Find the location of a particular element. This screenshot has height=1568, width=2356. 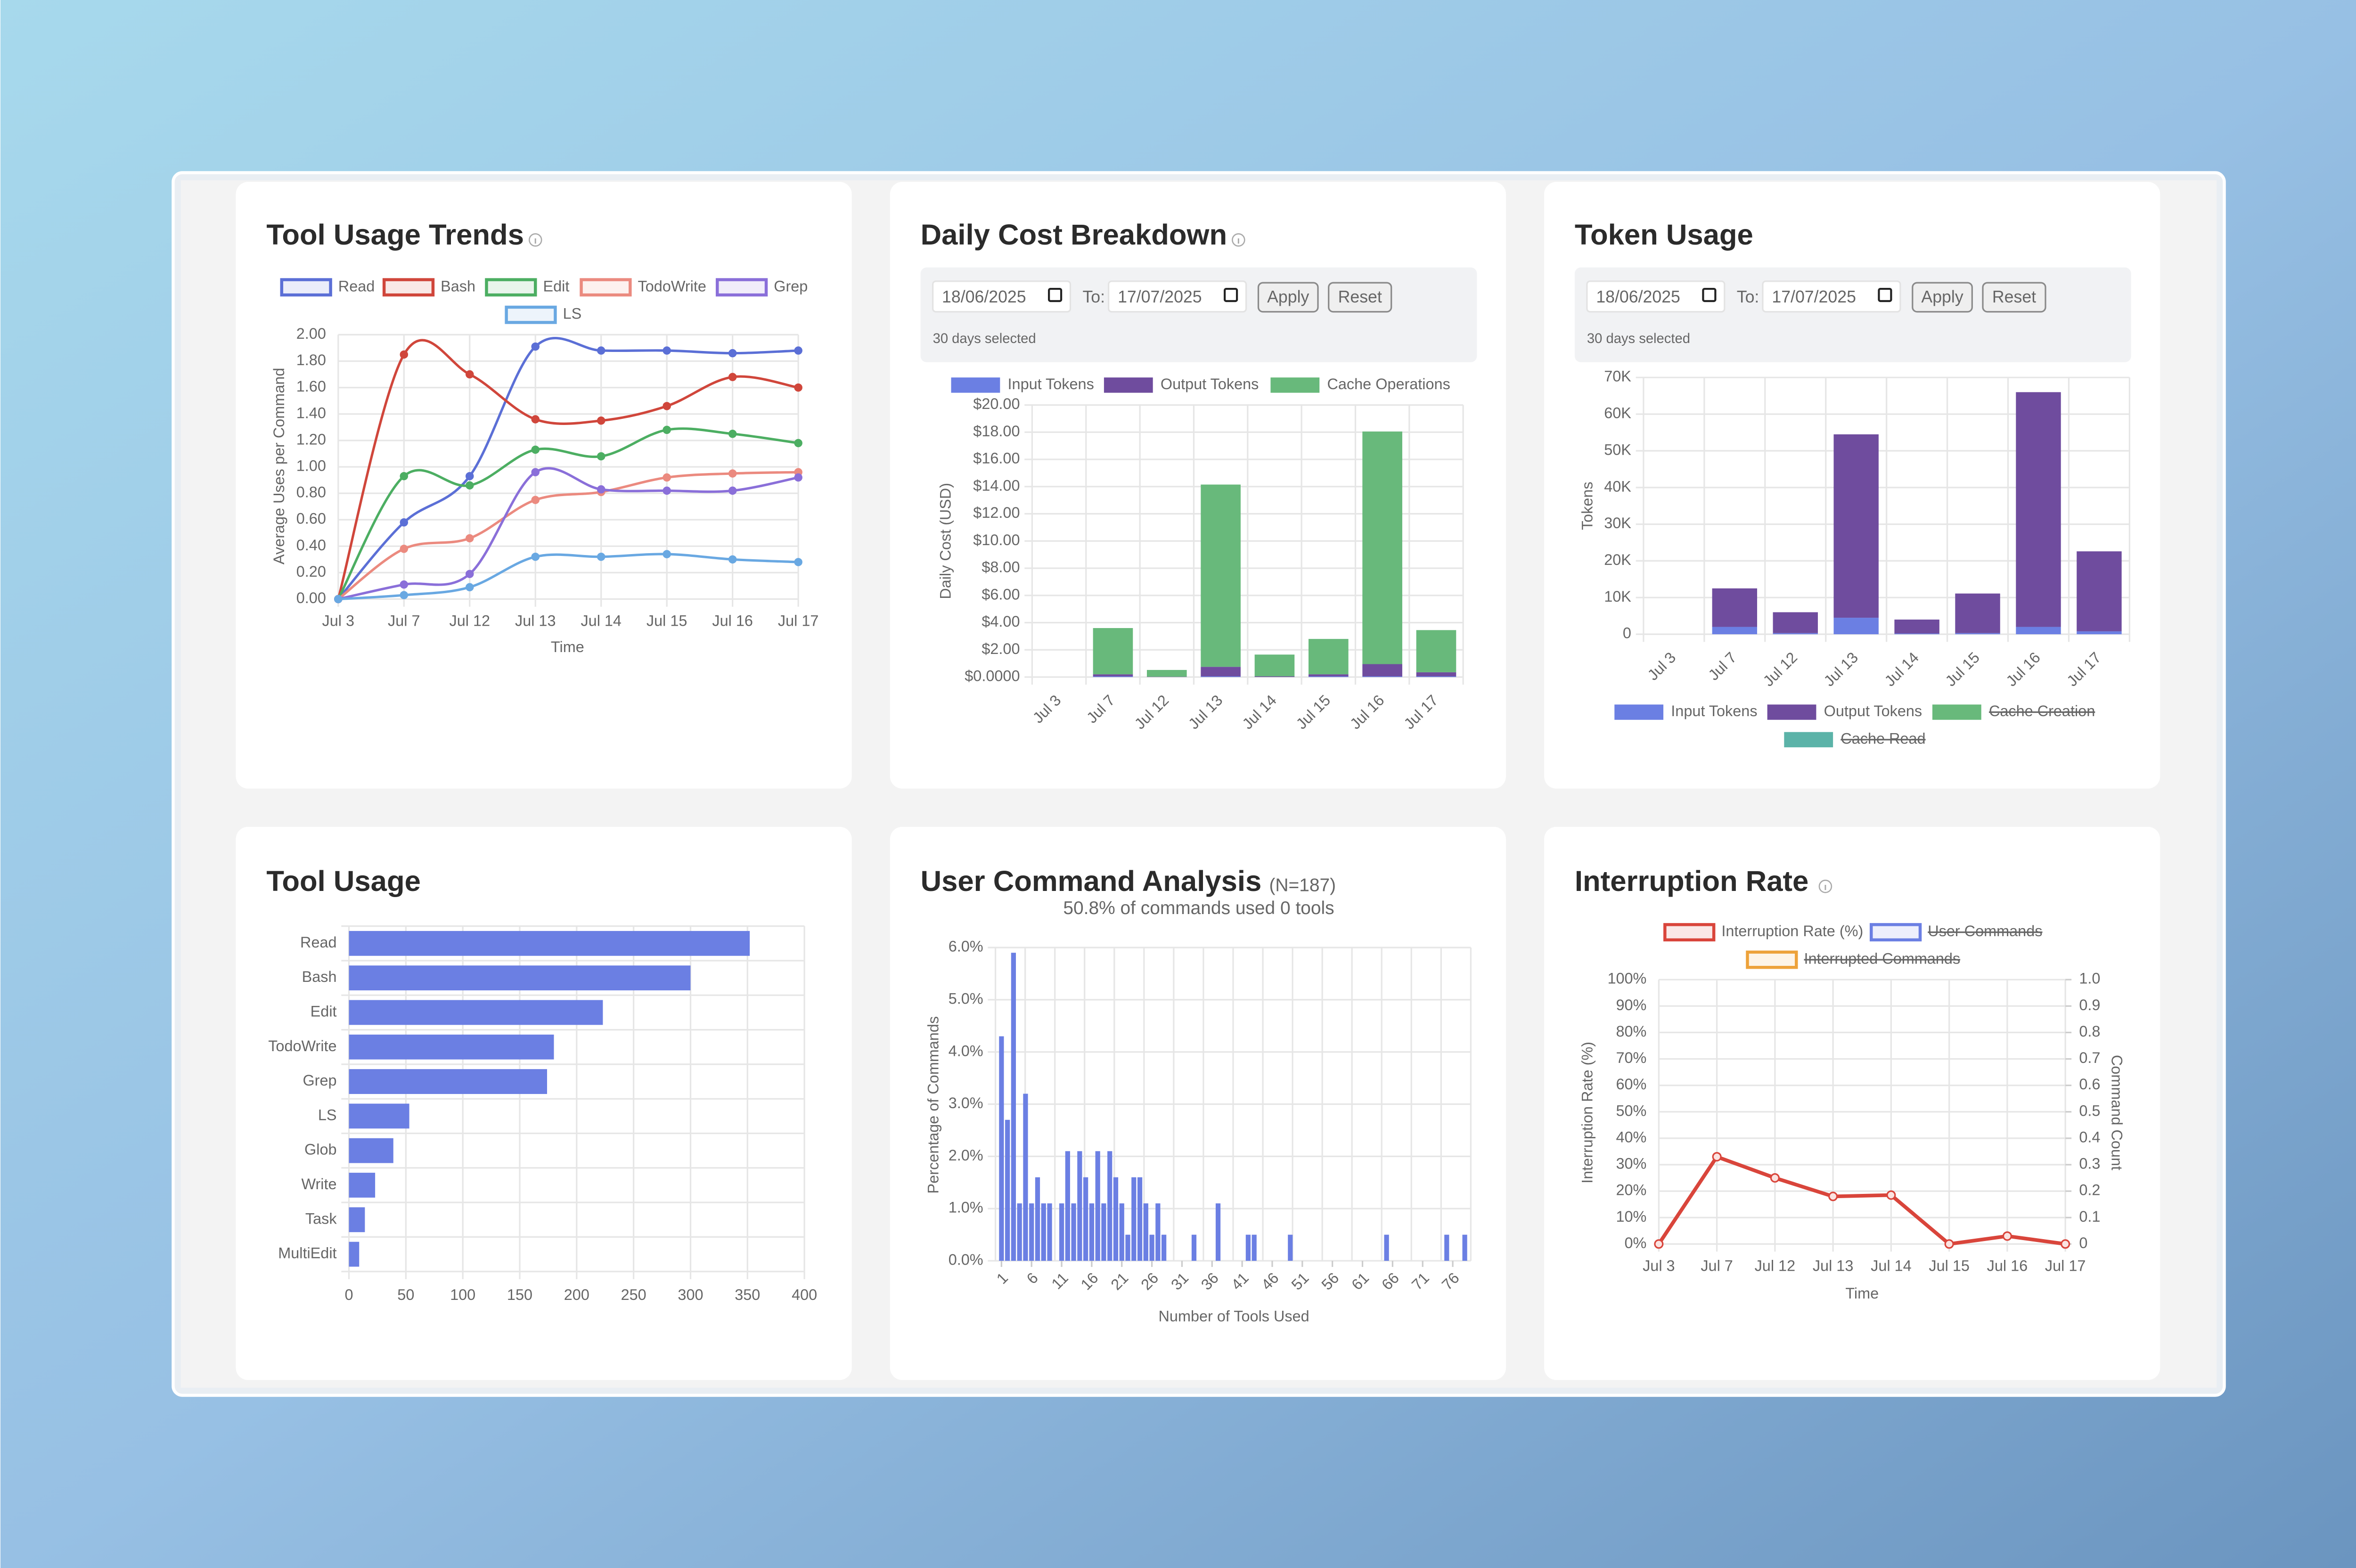

y-tick-label: 1.0% is located at coordinates (966, 1207).